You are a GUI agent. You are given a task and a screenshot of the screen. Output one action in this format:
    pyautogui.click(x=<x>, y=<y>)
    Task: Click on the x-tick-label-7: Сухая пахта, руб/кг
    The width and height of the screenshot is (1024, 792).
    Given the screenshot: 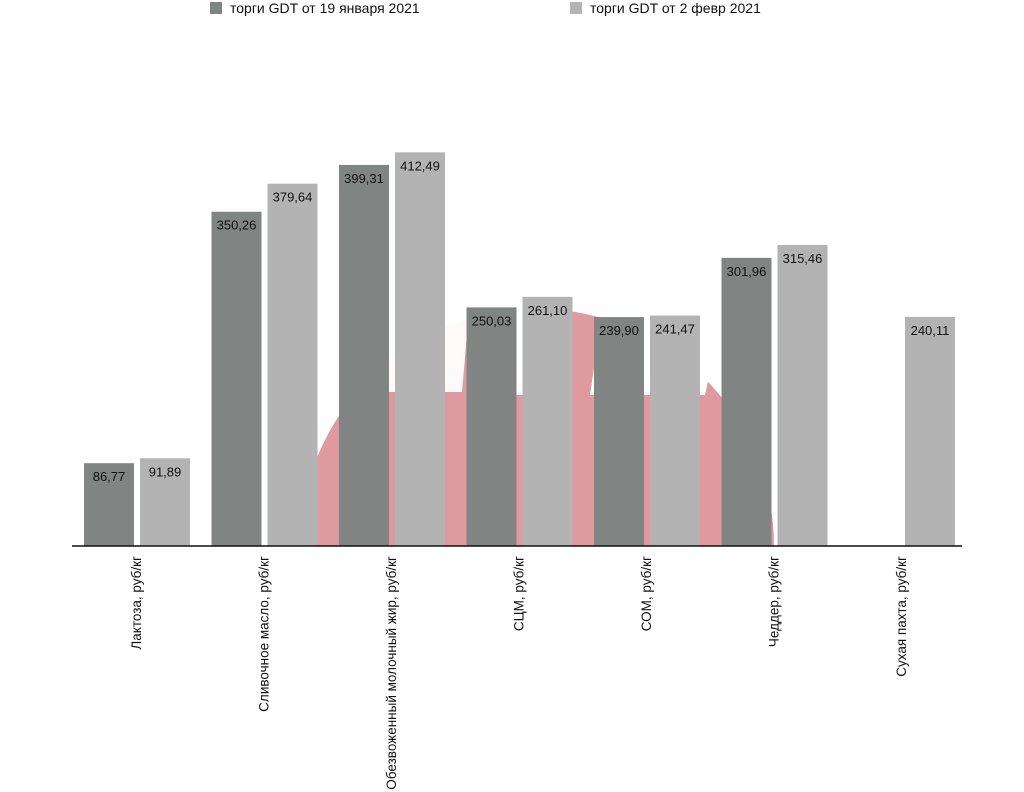 What is the action you would take?
    pyautogui.click(x=901, y=616)
    